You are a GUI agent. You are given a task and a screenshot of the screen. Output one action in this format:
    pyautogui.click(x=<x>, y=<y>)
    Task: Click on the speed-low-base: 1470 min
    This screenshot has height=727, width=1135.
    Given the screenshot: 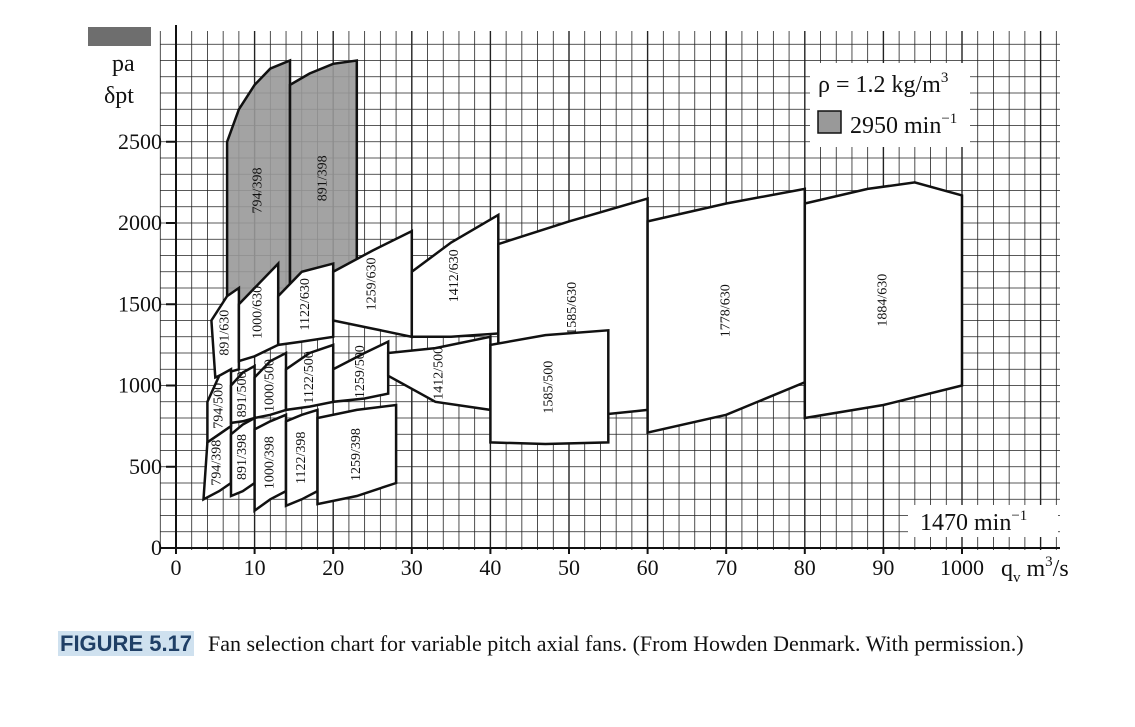 What is the action you would take?
    pyautogui.click(x=965, y=523)
    